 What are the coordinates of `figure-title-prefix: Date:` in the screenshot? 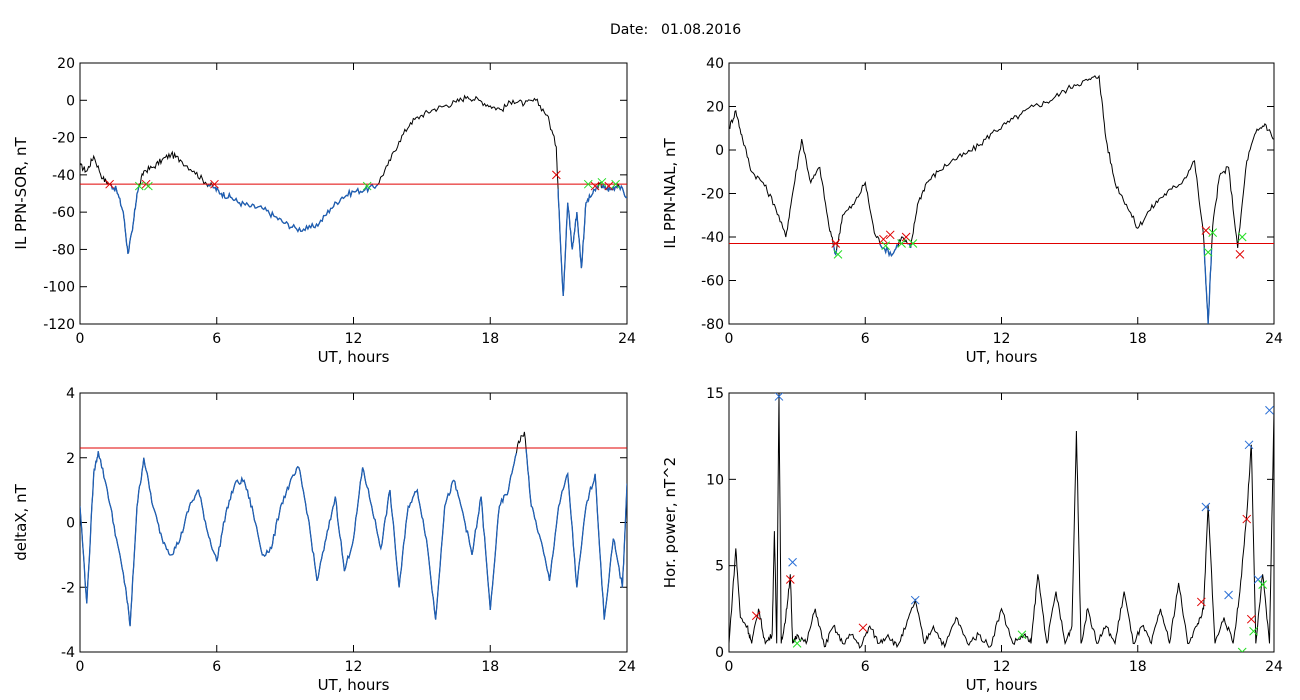 It's located at (629, 30).